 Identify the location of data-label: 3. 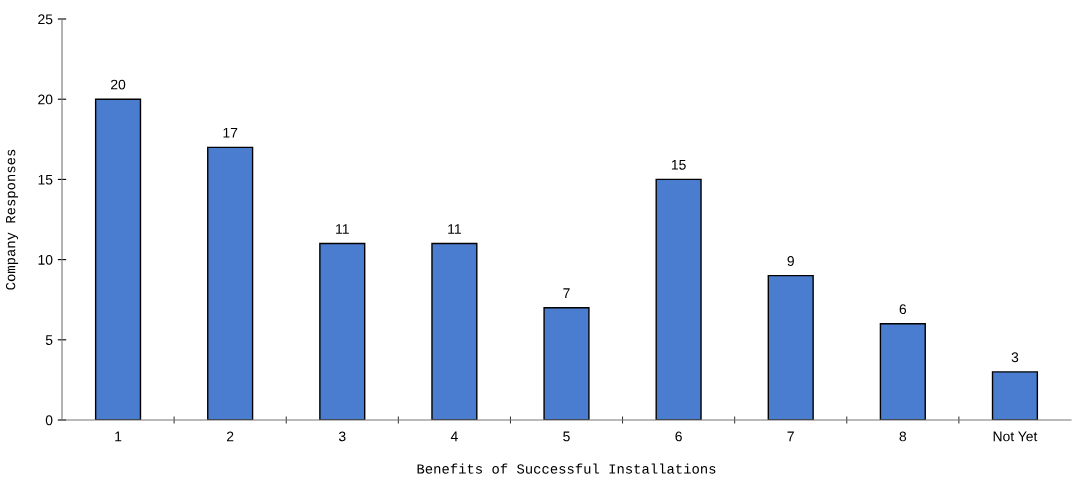
(1015, 357).